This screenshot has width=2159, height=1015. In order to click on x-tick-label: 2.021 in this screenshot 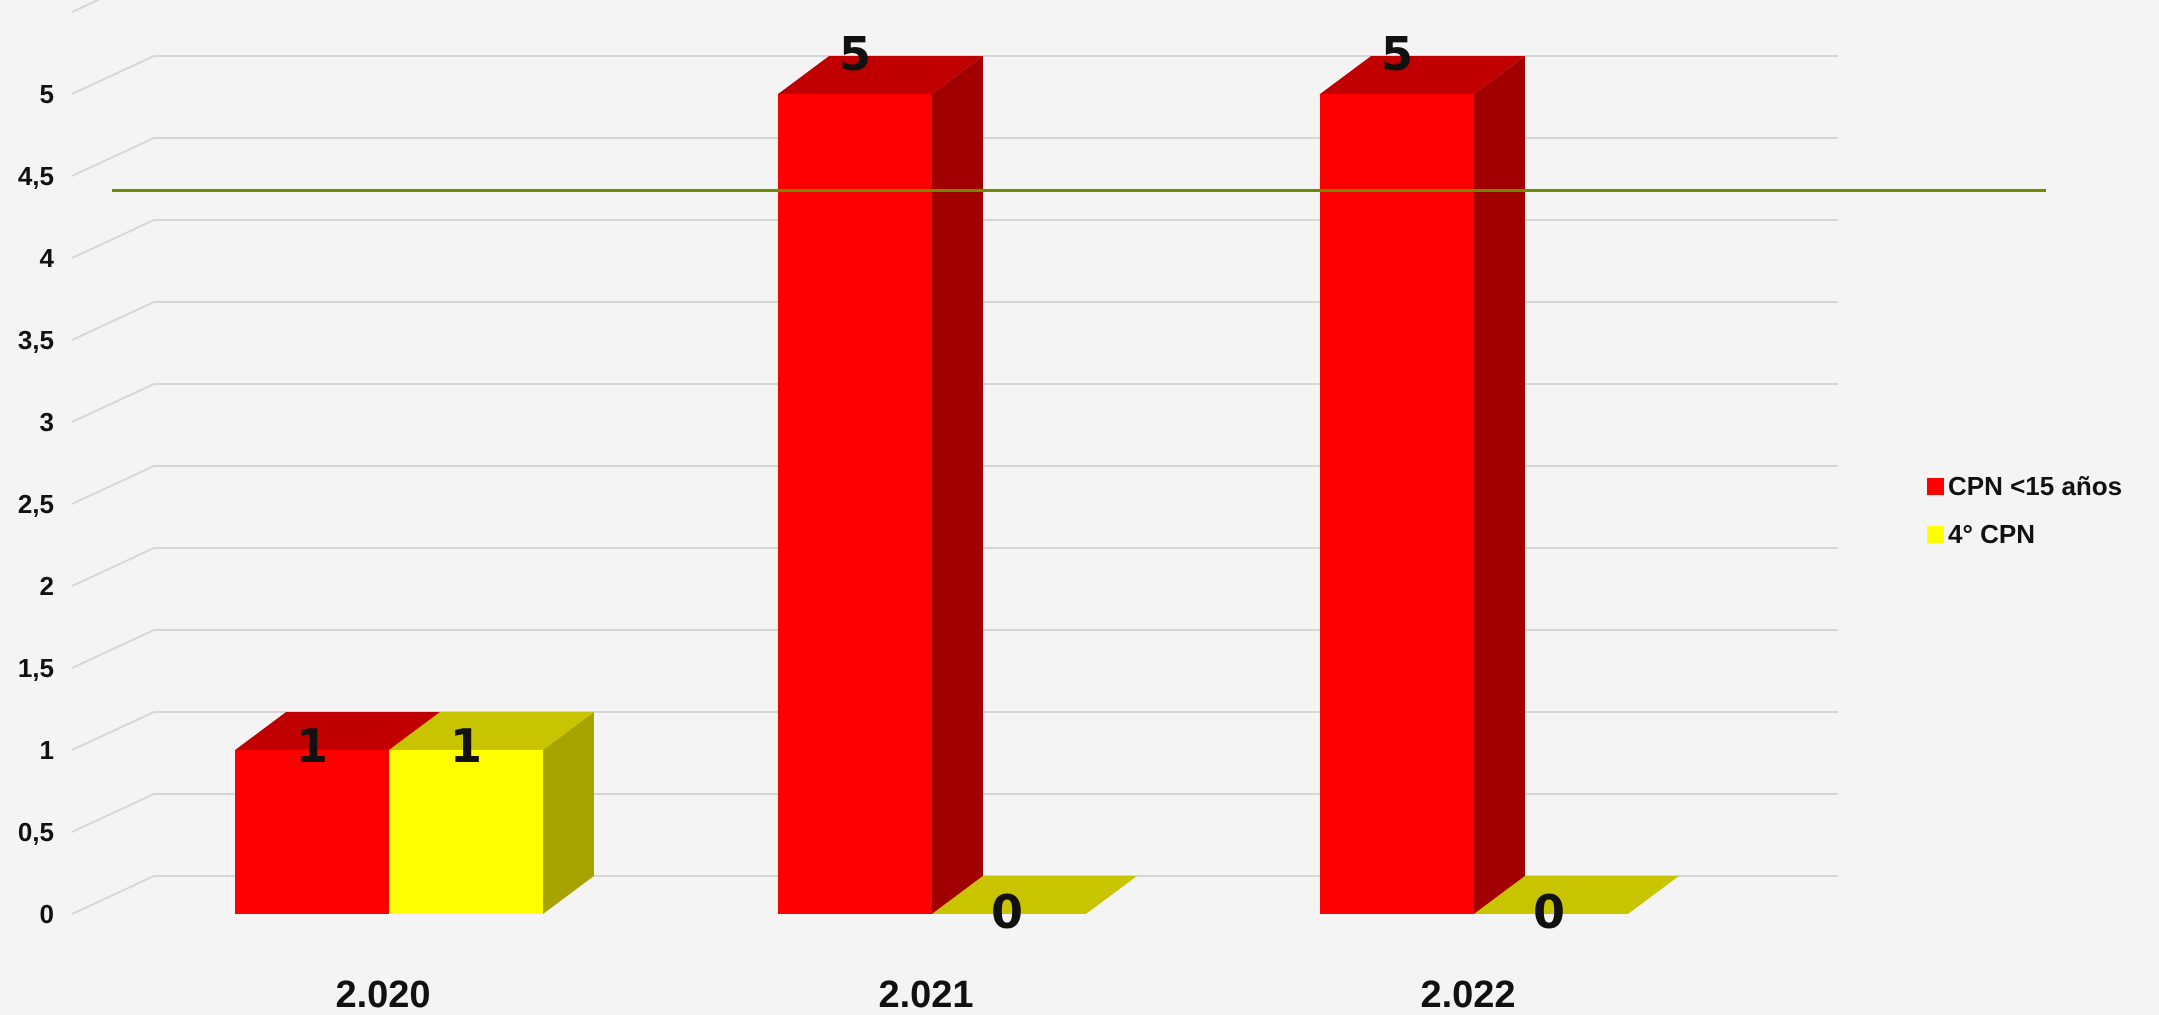, I will do `click(925, 994)`.